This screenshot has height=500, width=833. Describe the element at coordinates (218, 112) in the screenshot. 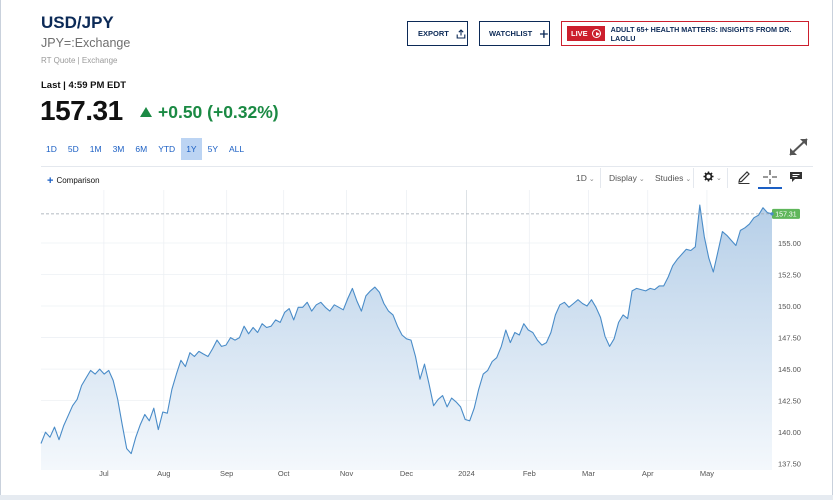

I see `price-change-value: +0.50 (+0.32%)` at that location.